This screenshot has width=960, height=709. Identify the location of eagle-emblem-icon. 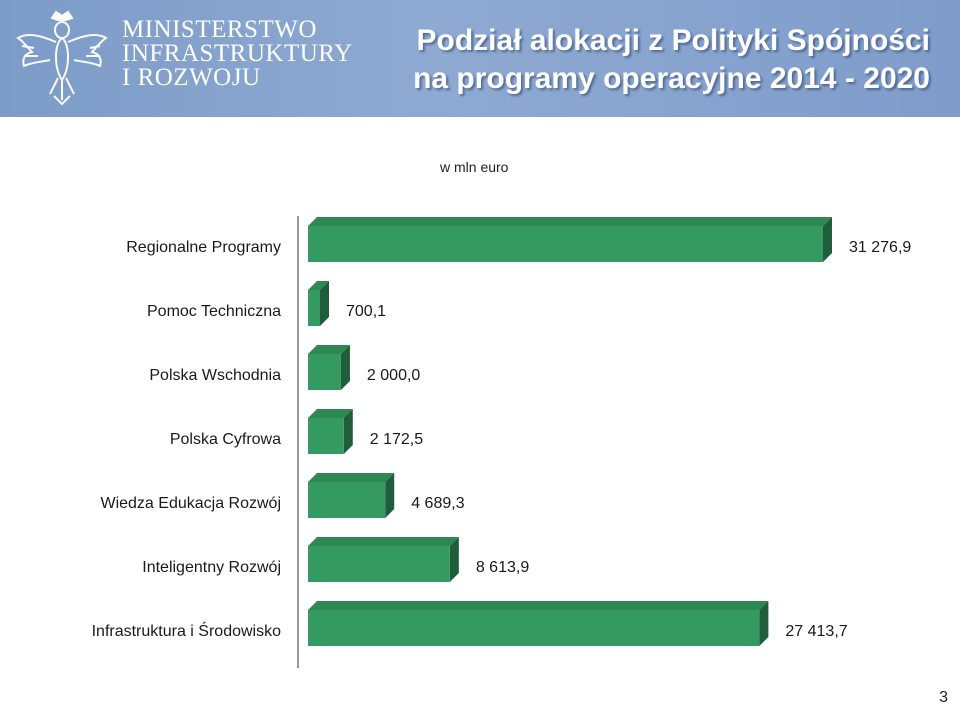
(62, 58).